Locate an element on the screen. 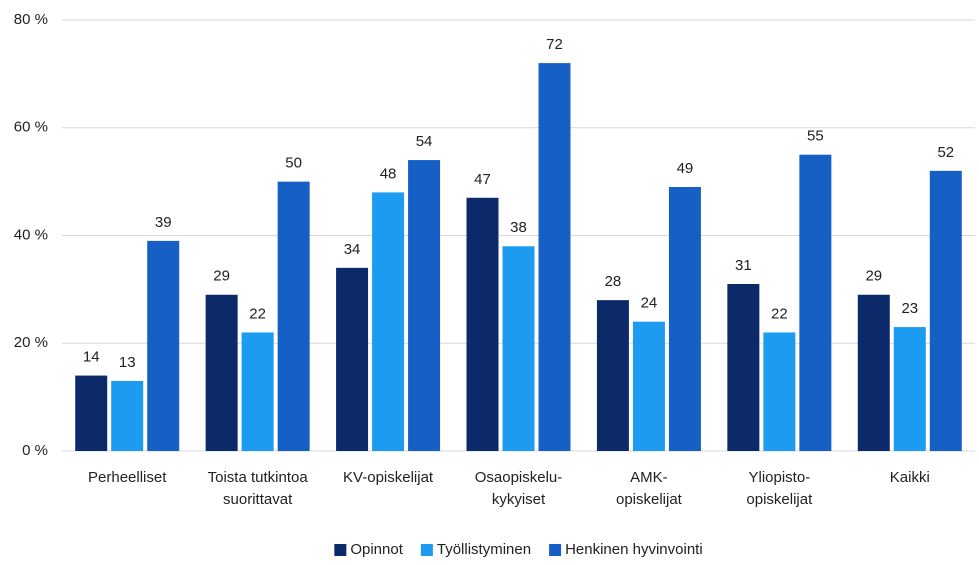 The height and width of the screenshot is (565, 979). value-label: 54 is located at coordinates (424, 141).